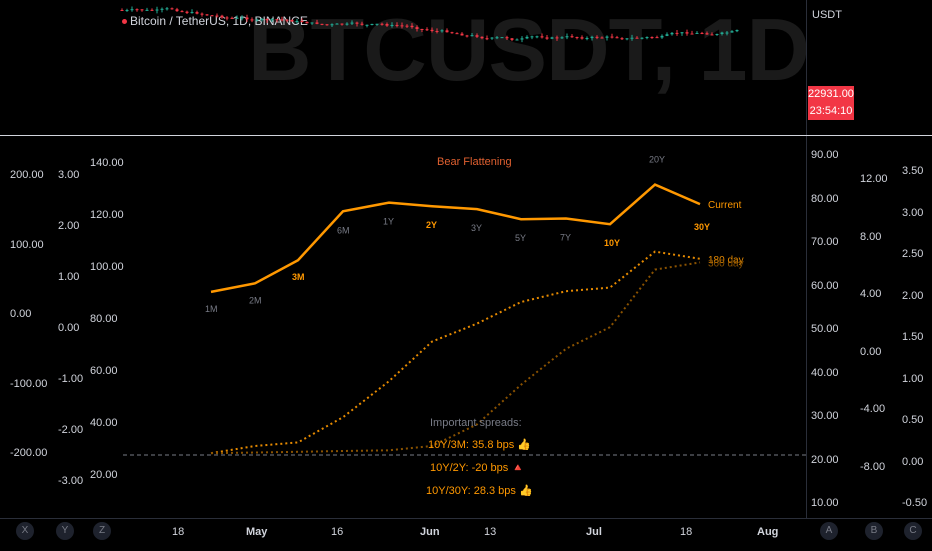 This screenshot has height=551, width=932. I want to click on right1-tick: 30.00, so click(825, 416).